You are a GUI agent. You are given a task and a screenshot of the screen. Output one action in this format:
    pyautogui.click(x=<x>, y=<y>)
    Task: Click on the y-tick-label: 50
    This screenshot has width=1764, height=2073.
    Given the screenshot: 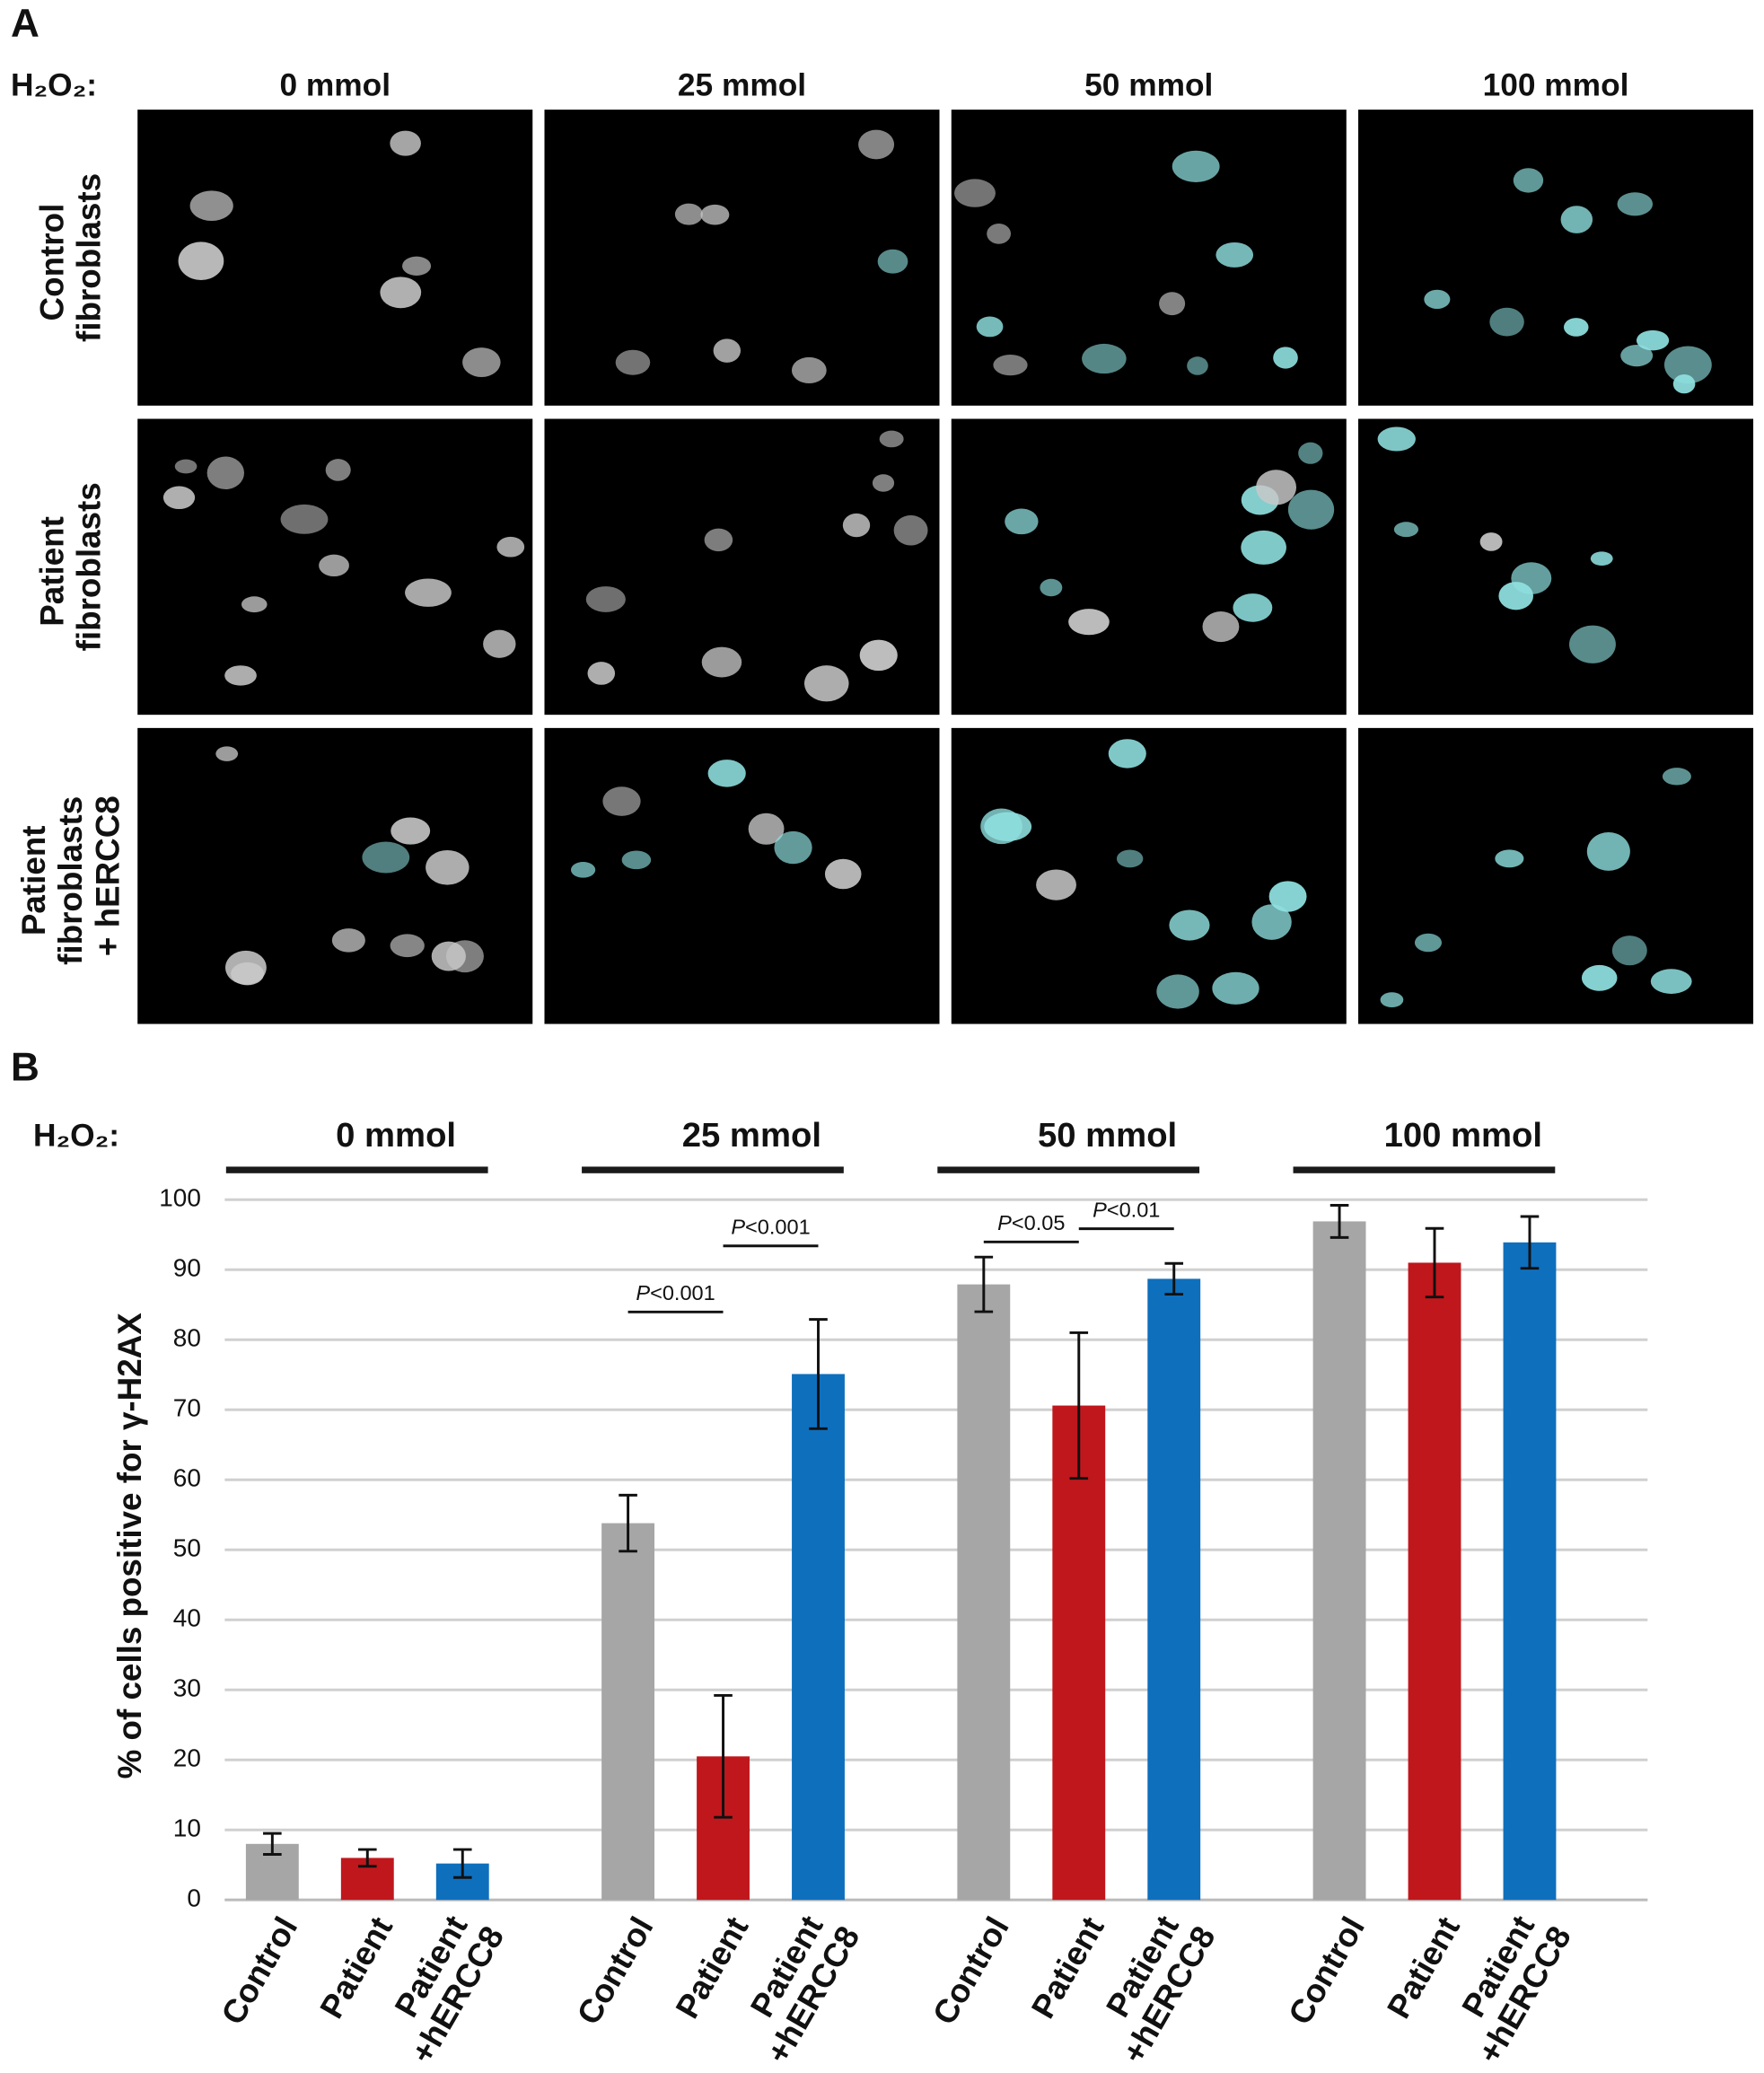 What is the action you would take?
    pyautogui.click(x=187, y=1548)
    